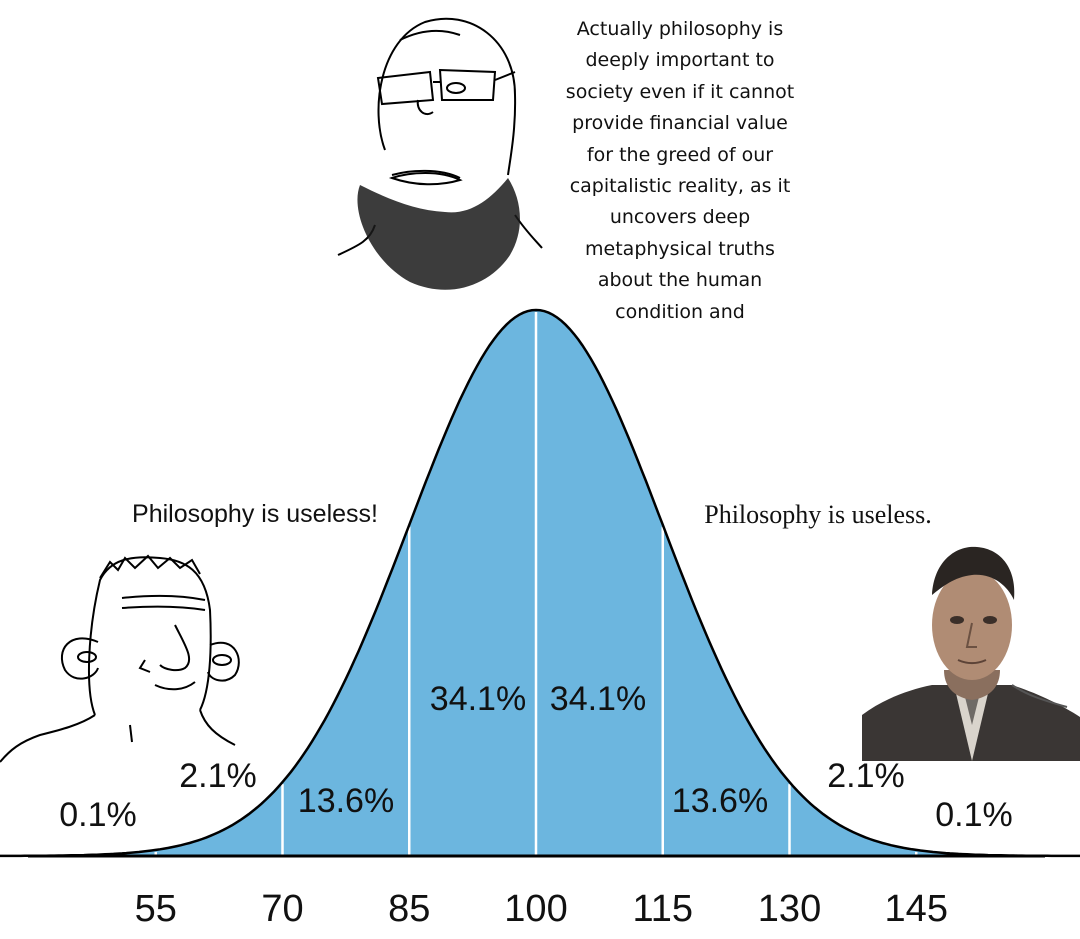  What do you see at coordinates (282, 909) in the screenshot?
I see `x-tick-label: 70` at bounding box center [282, 909].